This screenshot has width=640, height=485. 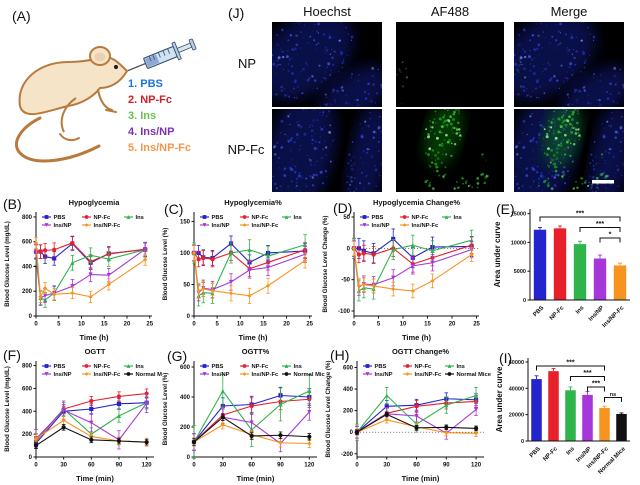 What do you see at coordinates (345, 281) in the screenshot?
I see `svg-text: -50` at bounding box center [345, 281].